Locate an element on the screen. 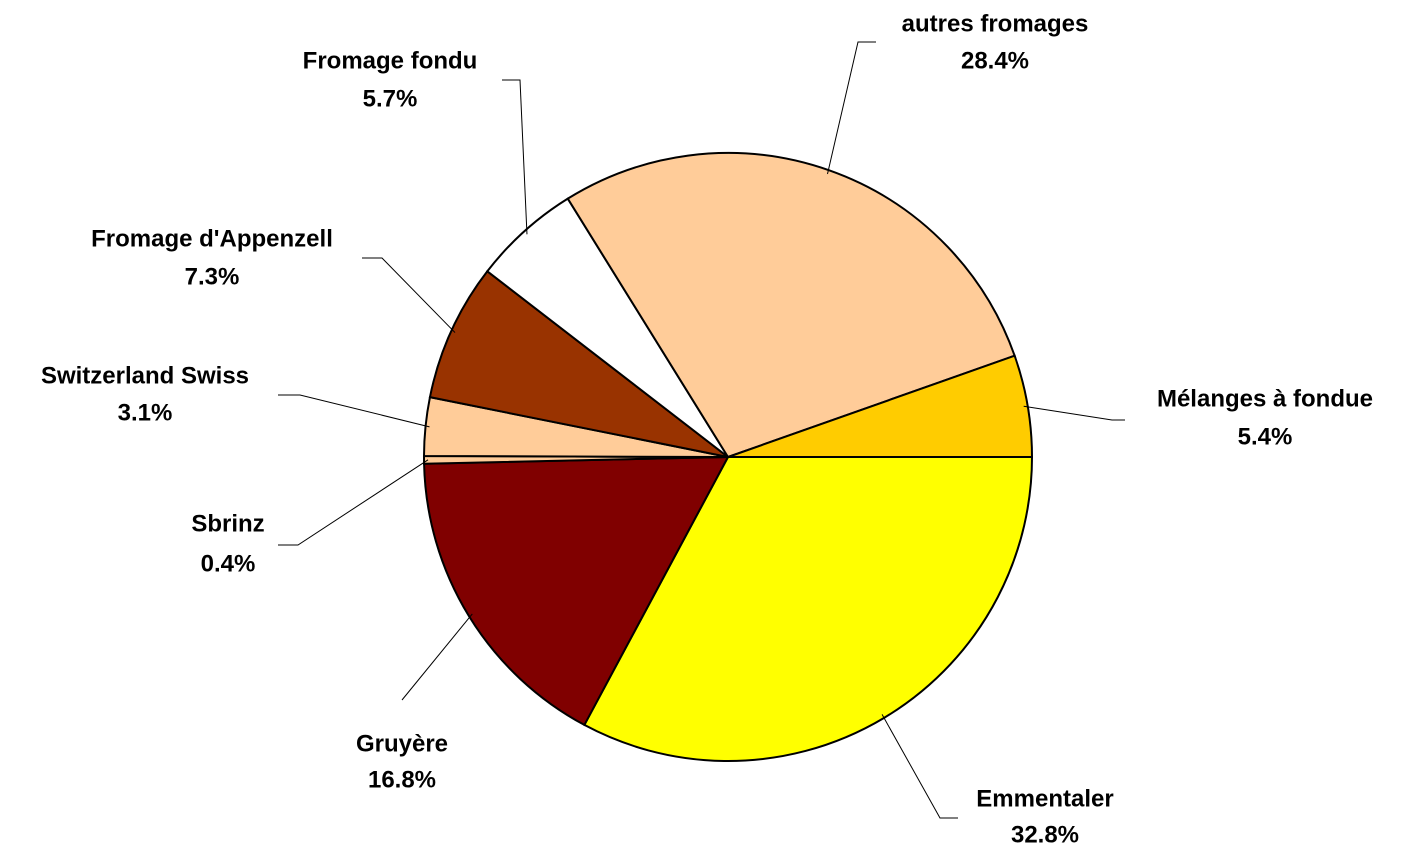 The height and width of the screenshot is (852, 1404). slice-value-label: 0.4% is located at coordinates (228, 563).